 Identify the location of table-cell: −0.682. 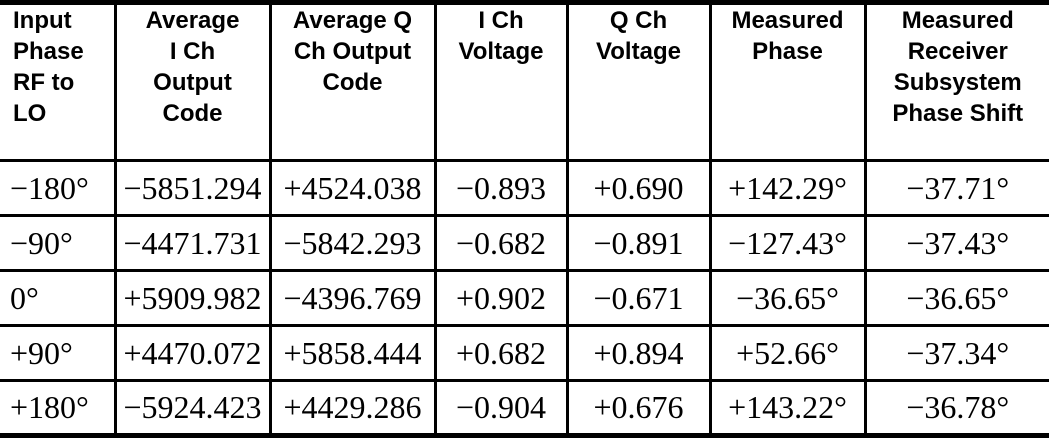
(501, 243).